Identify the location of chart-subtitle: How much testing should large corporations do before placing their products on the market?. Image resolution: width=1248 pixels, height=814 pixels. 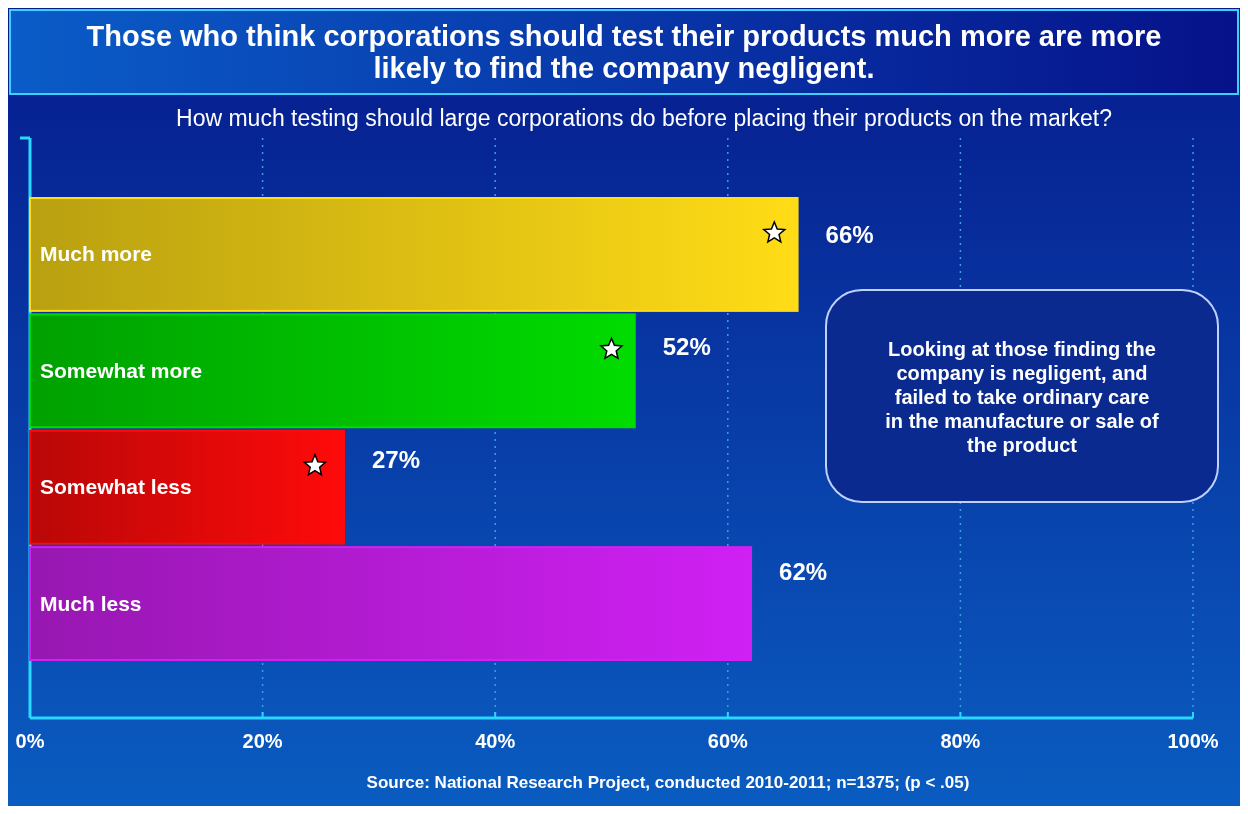
(644, 118).